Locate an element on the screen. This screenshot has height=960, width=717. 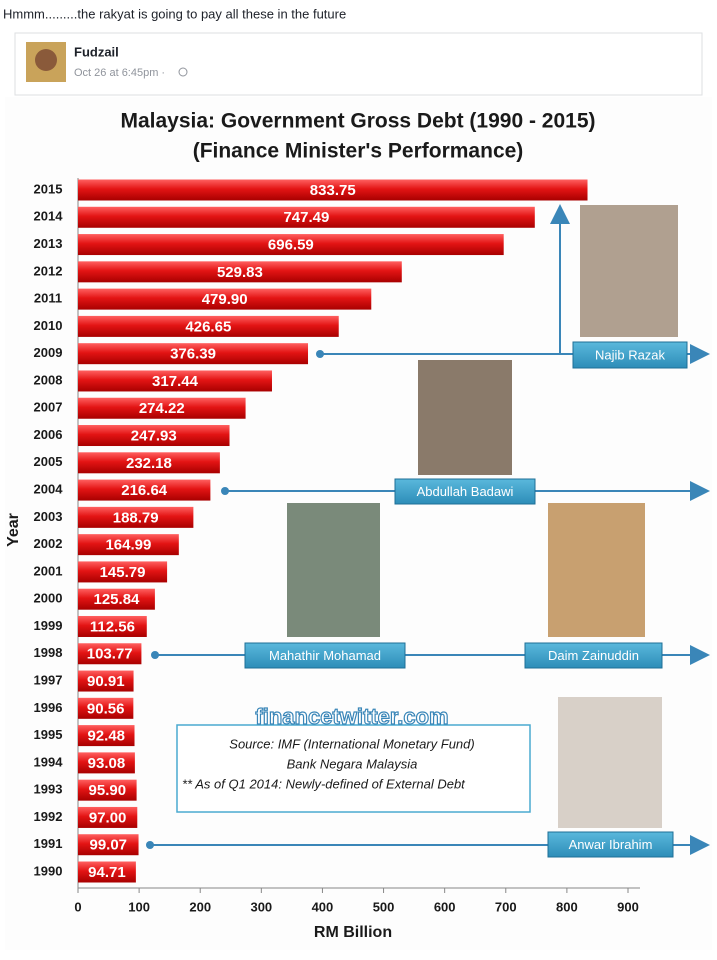
photo-daim is located at coordinates (596, 570).